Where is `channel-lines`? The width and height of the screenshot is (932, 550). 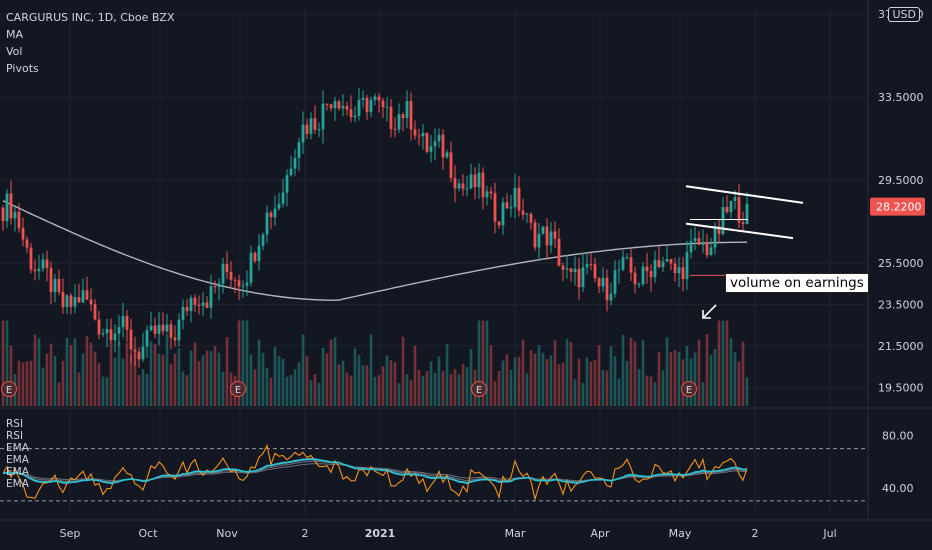
channel-lines is located at coordinates (744, 212).